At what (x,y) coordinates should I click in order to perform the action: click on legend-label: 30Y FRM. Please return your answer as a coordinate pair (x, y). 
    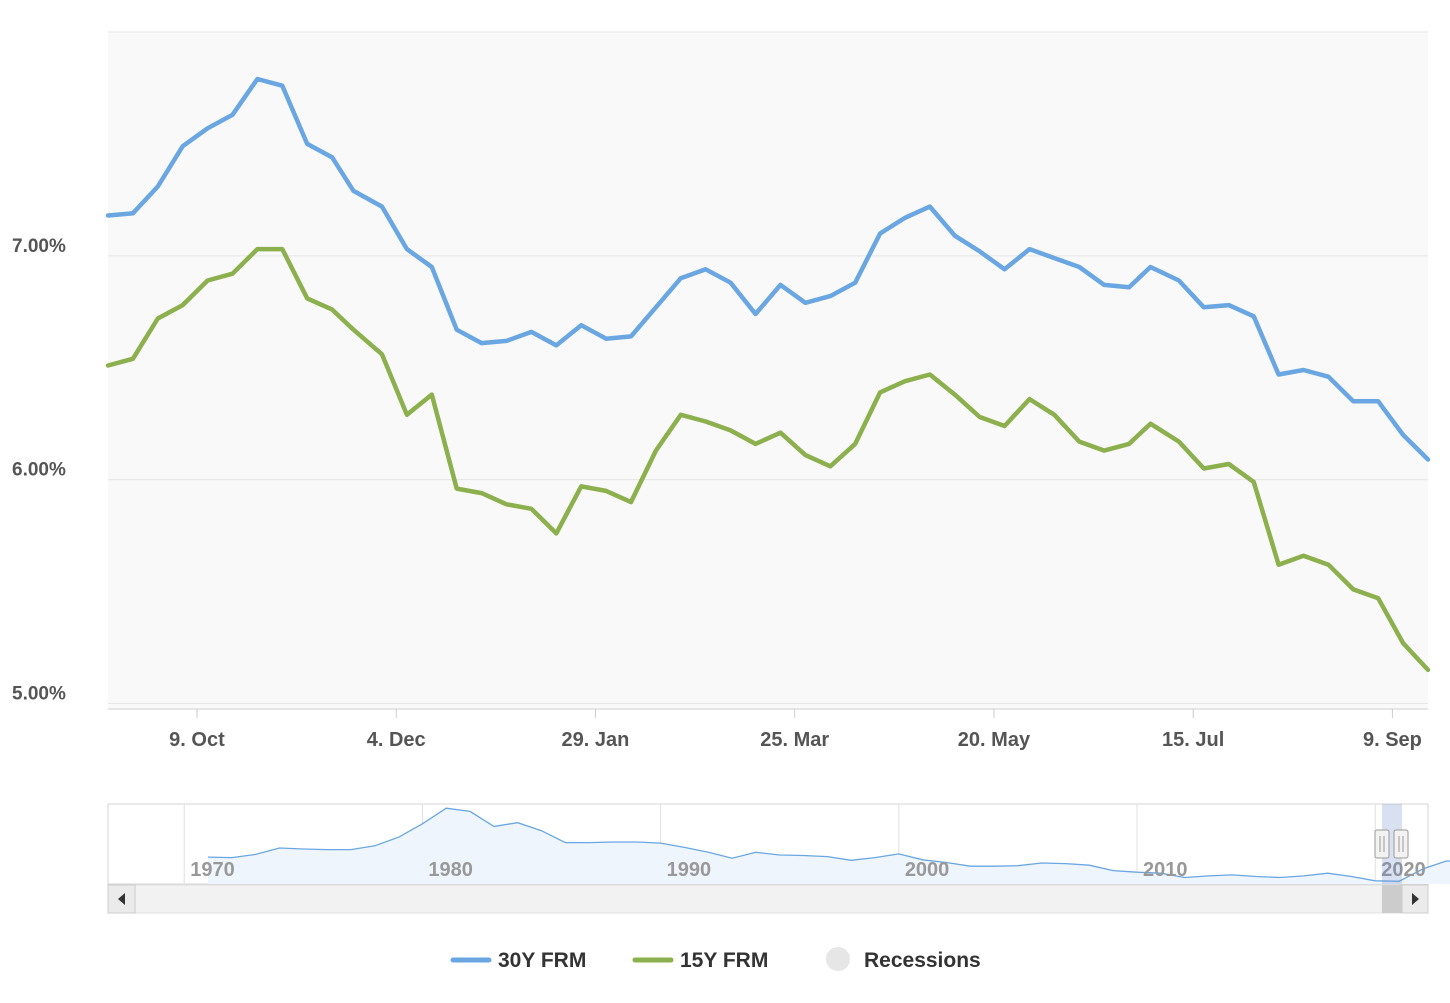
    Looking at the image, I should click on (542, 960).